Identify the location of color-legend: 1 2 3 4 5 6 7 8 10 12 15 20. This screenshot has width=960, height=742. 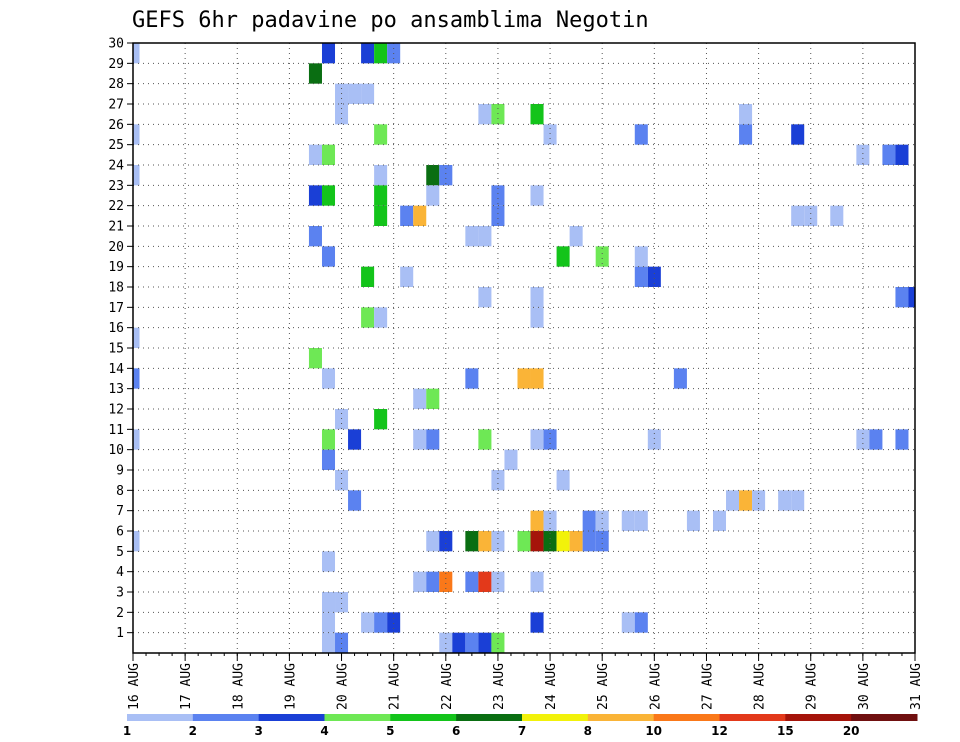
(520, 726).